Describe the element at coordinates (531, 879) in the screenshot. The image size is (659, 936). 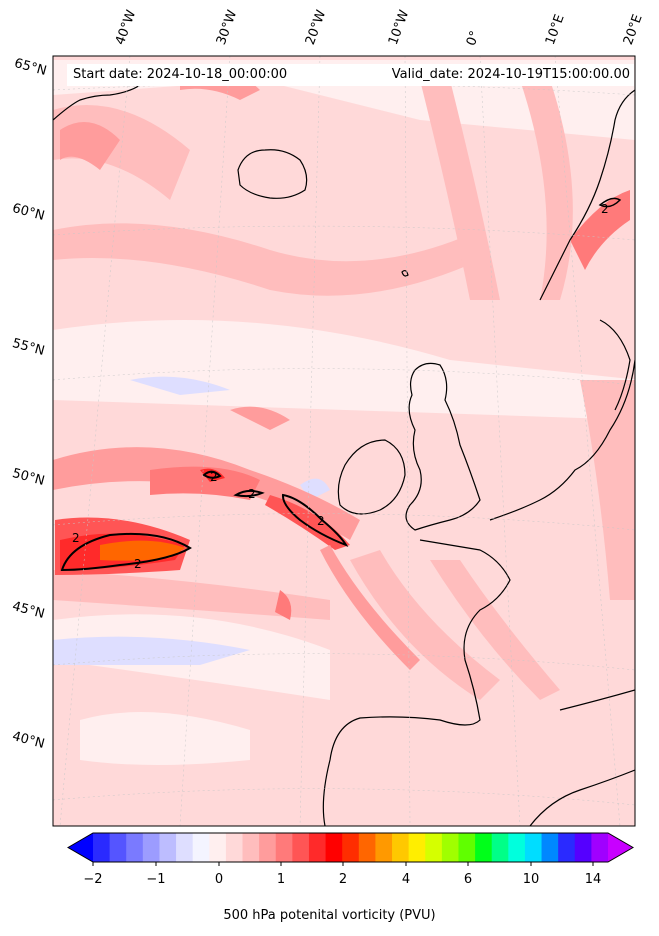
I see `colorbar-tick: 10` at that location.